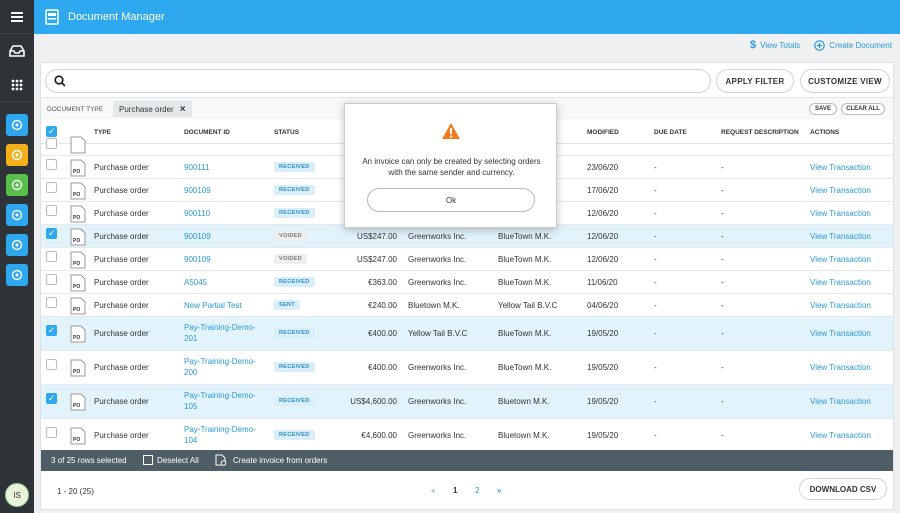 The image size is (900, 513). Describe the element at coordinates (182, 109) in the screenshot. I see `close-icon: ×` at that location.